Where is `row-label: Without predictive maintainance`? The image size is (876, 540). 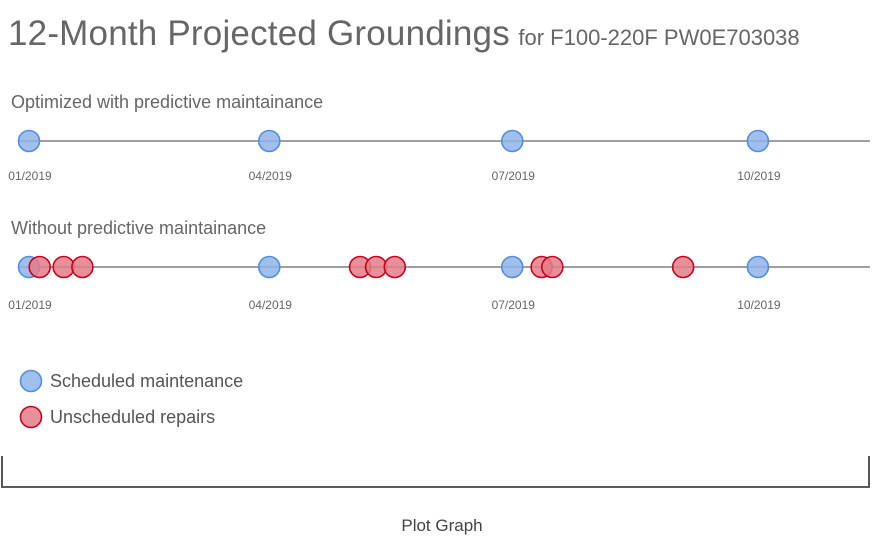
row-label: Without predictive maintainance is located at coordinates (138, 228).